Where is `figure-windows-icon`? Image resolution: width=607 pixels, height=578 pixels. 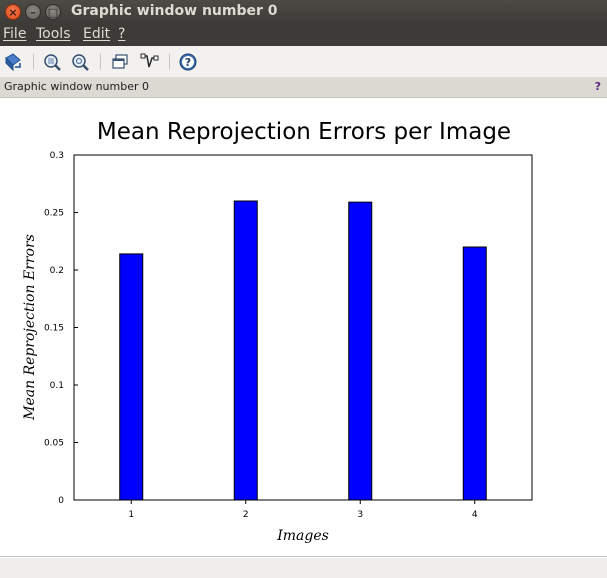
figure-windows-icon is located at coordinates (120, 61).